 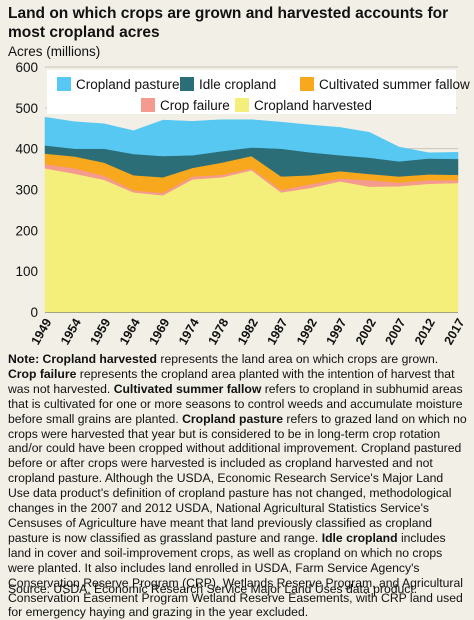 What do you see at coordinates (237, 84) in the screenshot?
I see `legend-label: Idle cropland` at bounding box center [237, 84].